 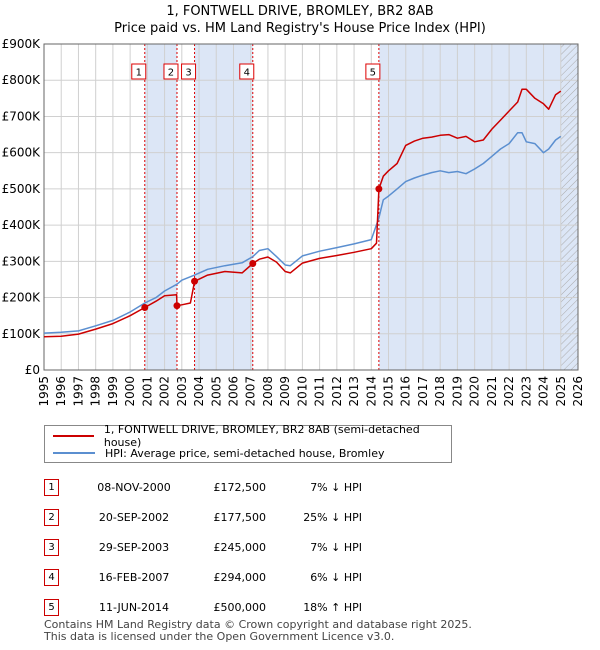 What do you see at coordinates (203, 517) in the screenshot?
I see `sales-row: 2 20-SEP-2002 £177,500 25% ↓ HPI` at bounding box center [203, 517].